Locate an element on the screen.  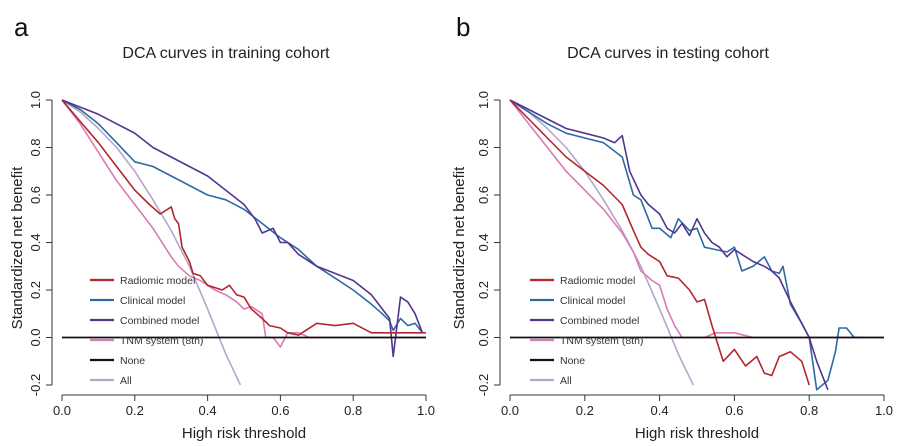
panel-letter: a is located at coordinates (21, 27).